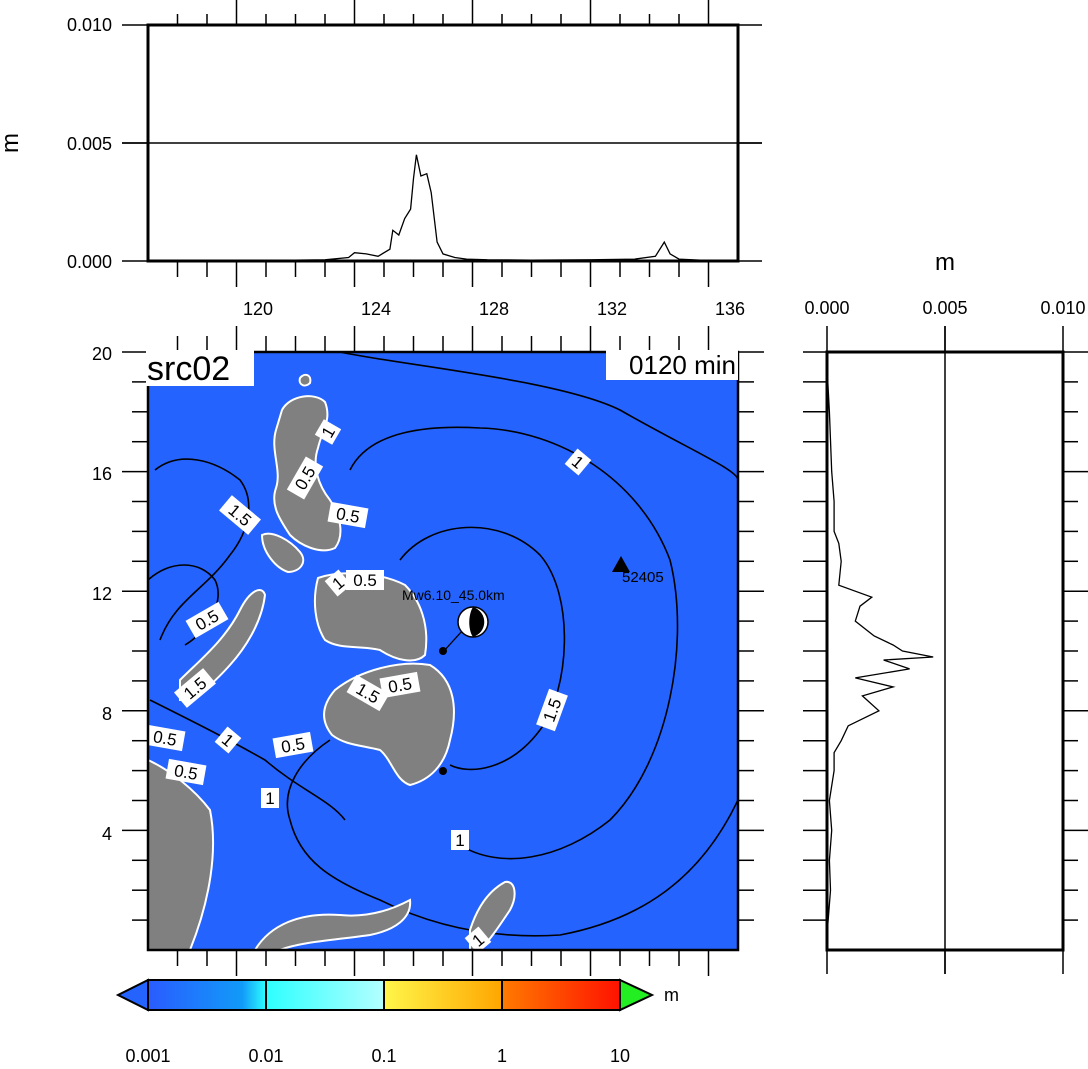 Image resolution: width=1088 pixels, height=1069 pixels. I want to click on map-ytick-label: 4, so click(107, 834).